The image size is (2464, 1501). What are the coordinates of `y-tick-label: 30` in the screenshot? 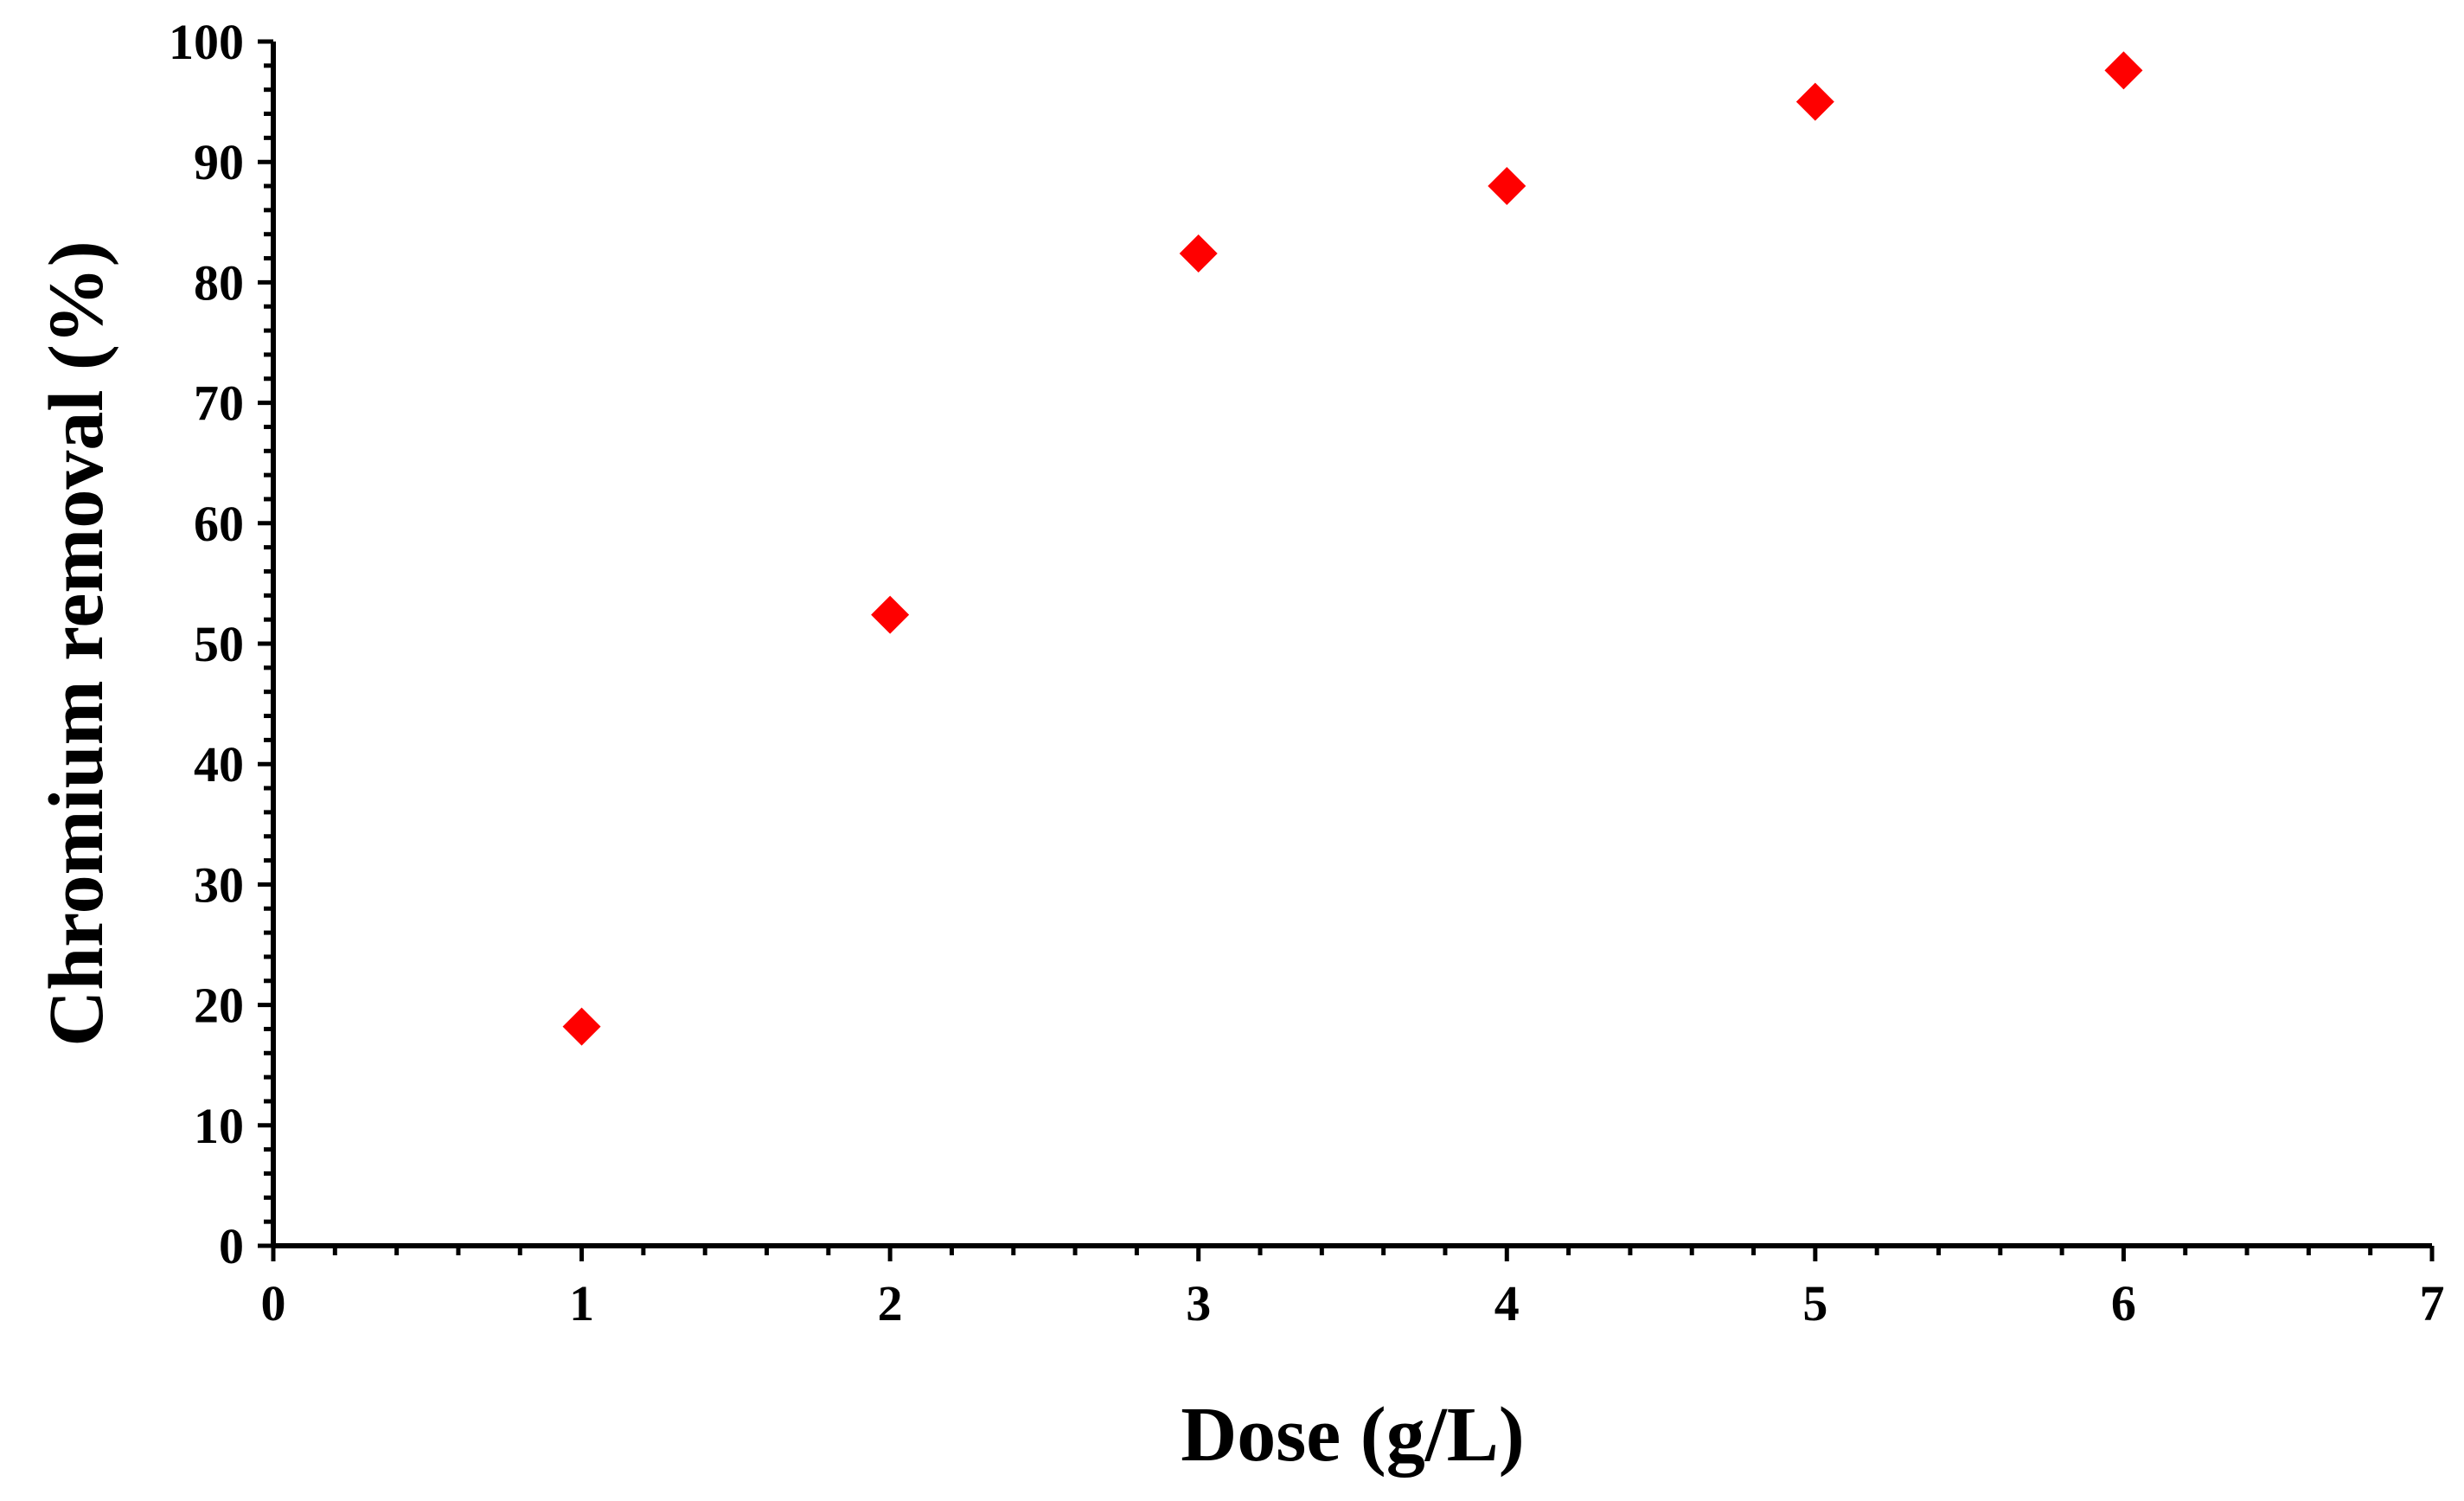 It's located at (219, 884).